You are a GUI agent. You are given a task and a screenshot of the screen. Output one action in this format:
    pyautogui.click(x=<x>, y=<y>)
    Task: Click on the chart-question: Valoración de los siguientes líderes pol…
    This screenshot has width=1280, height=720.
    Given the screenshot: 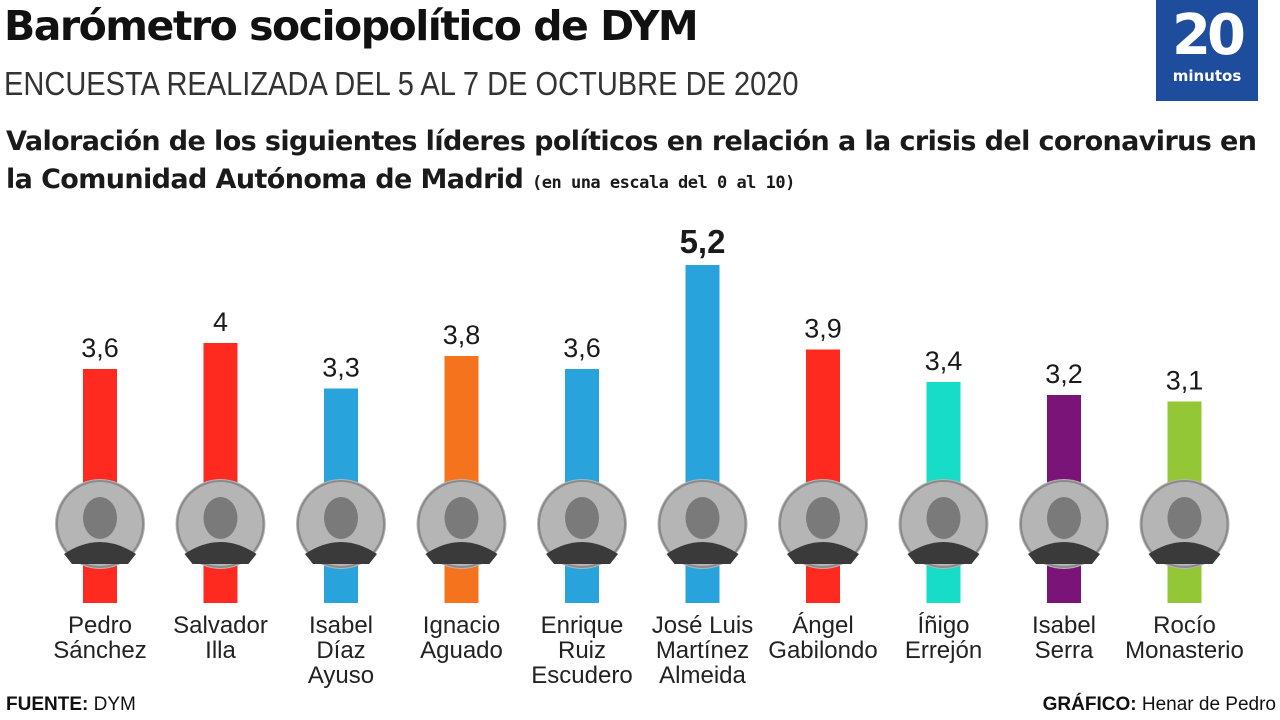 What is the action you would take?
    pyautogui.click(x=638, y=162)
    